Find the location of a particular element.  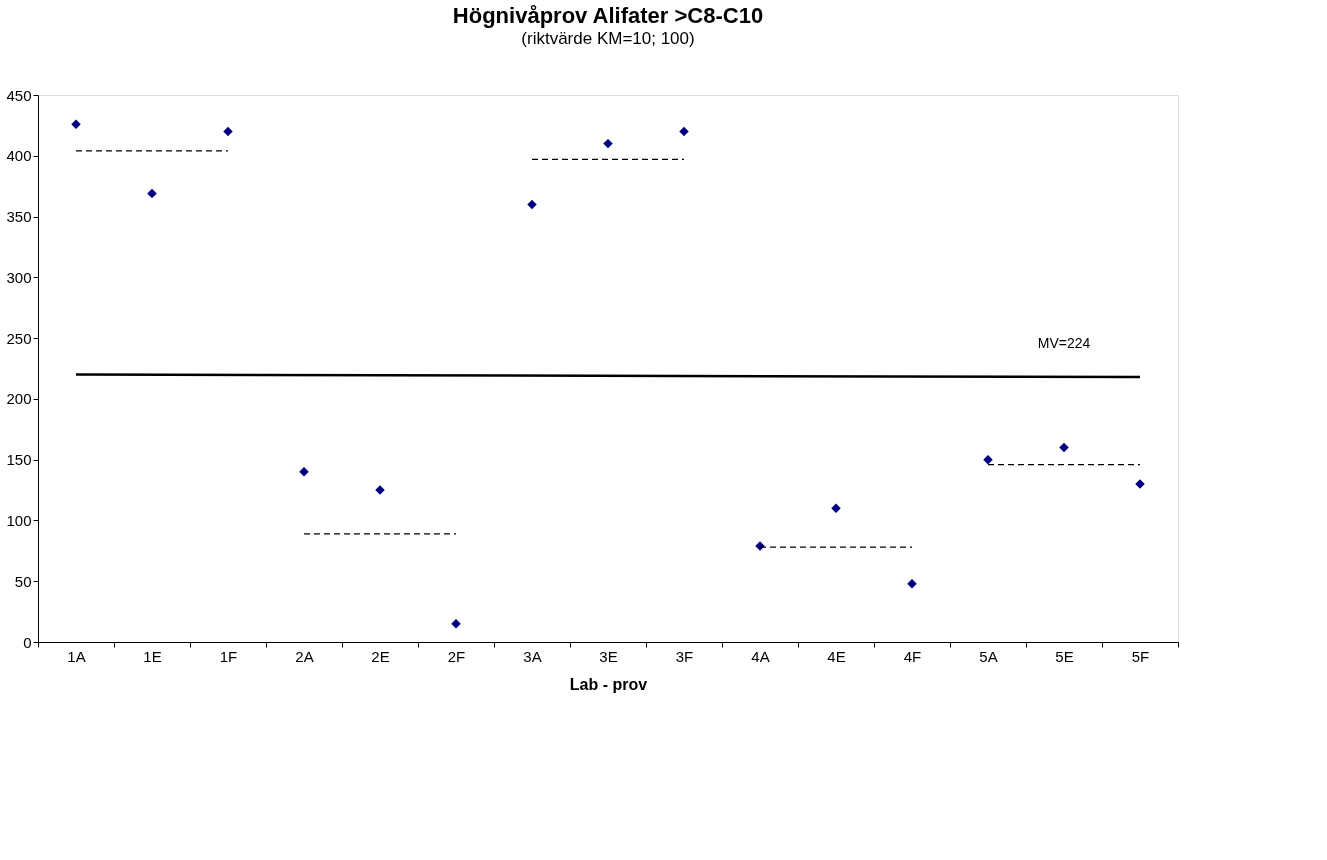

x-tick-label: 3E is located at coordinates (608, 656).